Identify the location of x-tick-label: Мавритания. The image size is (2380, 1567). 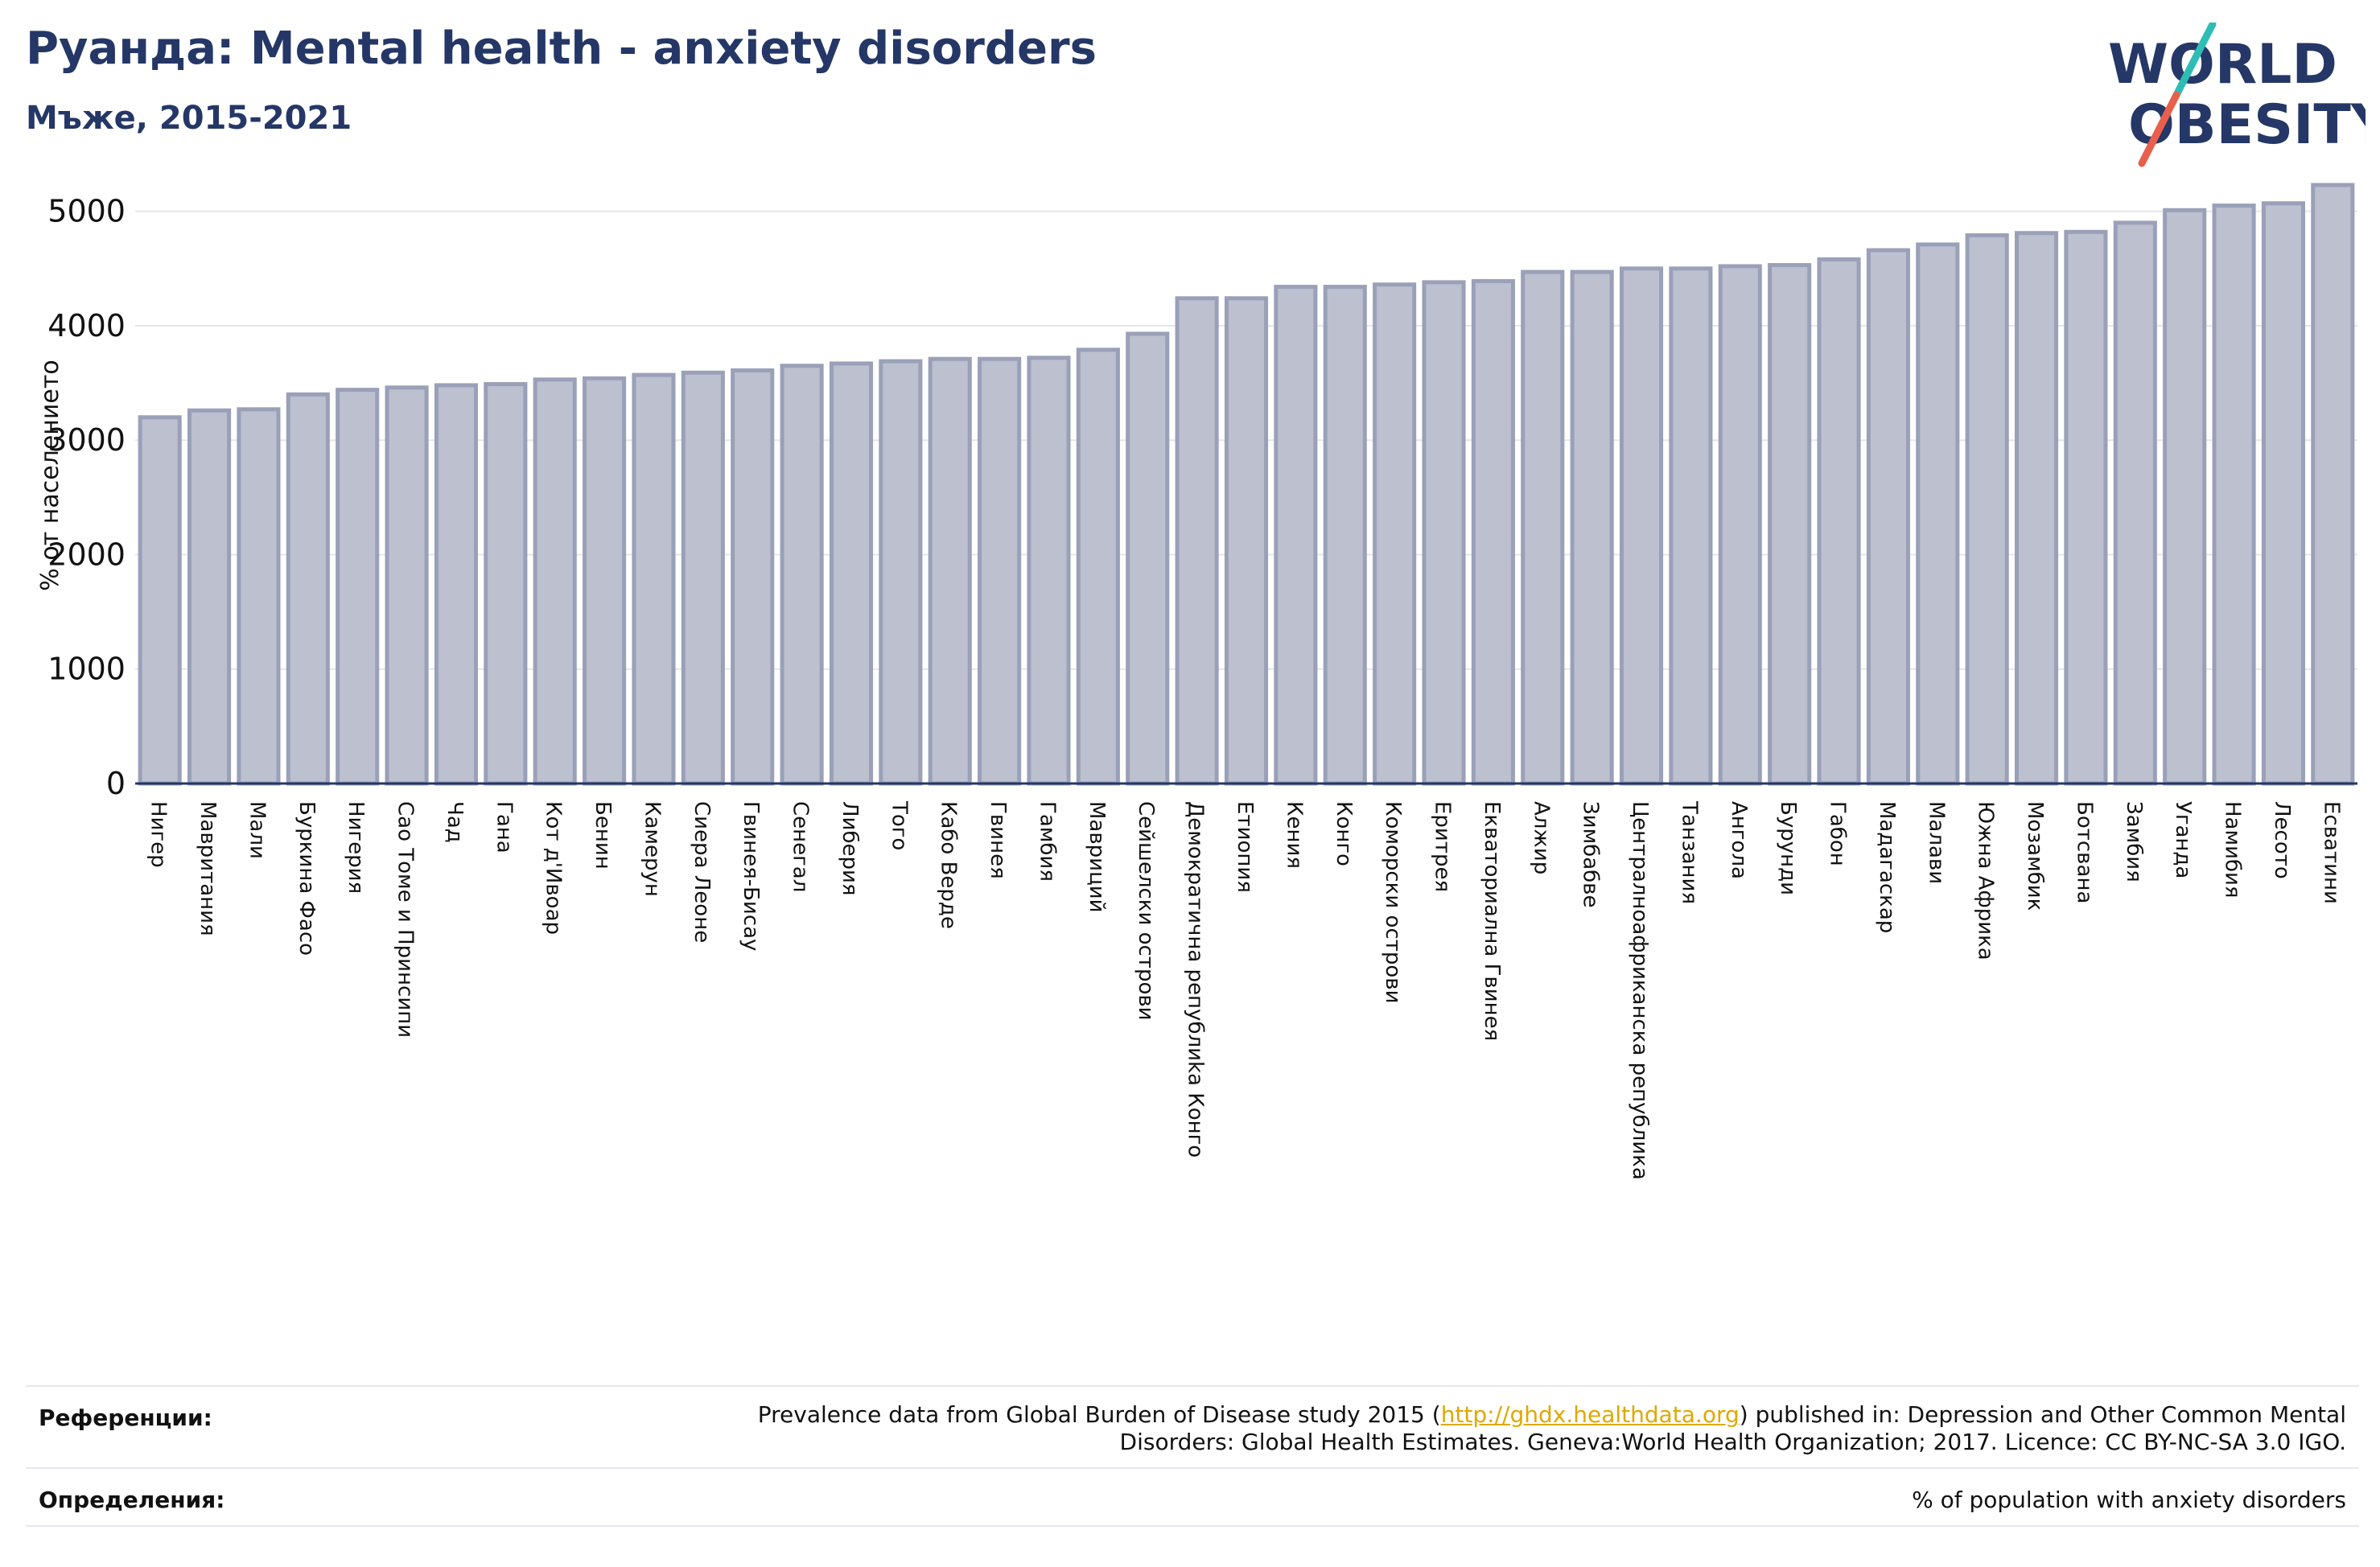
(208, 868).